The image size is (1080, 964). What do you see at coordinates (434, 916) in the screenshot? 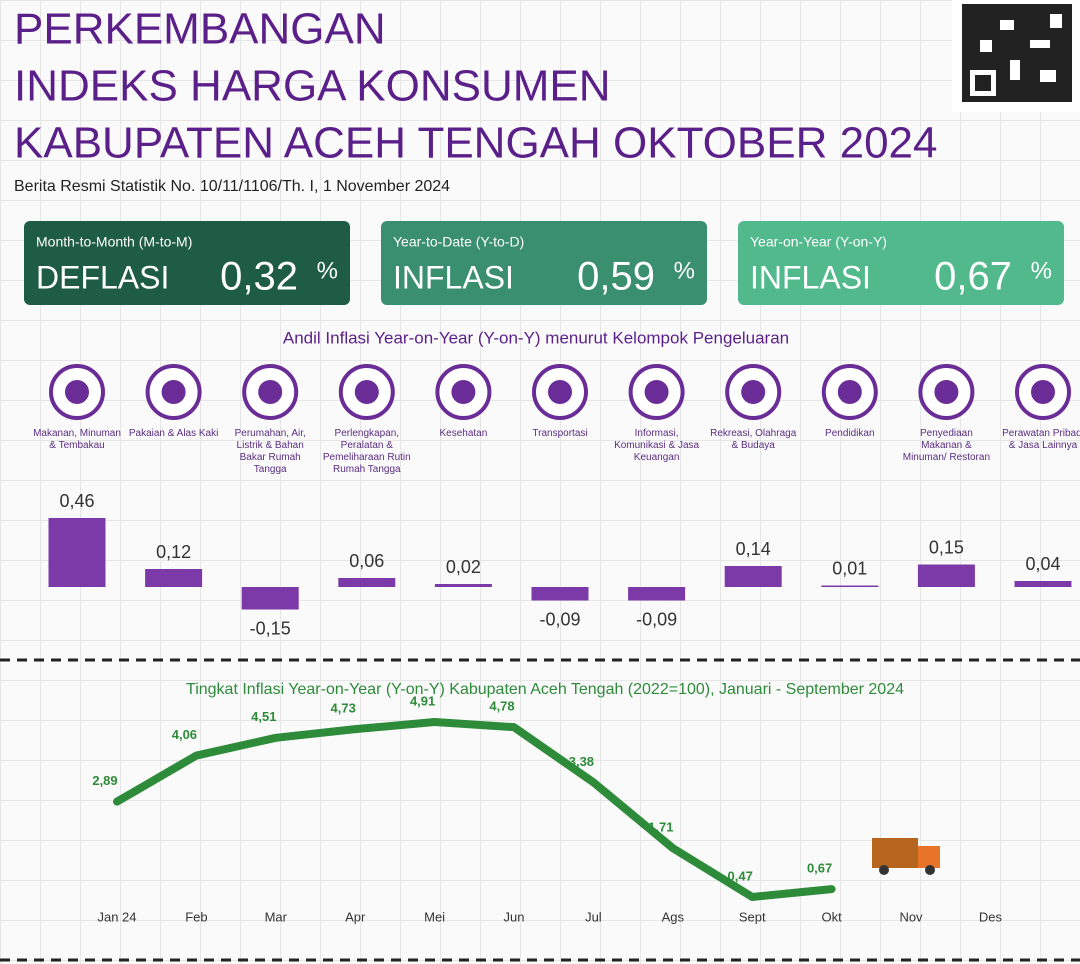
I see `x-tick-label: Mei` at bounding box center [434, 916].